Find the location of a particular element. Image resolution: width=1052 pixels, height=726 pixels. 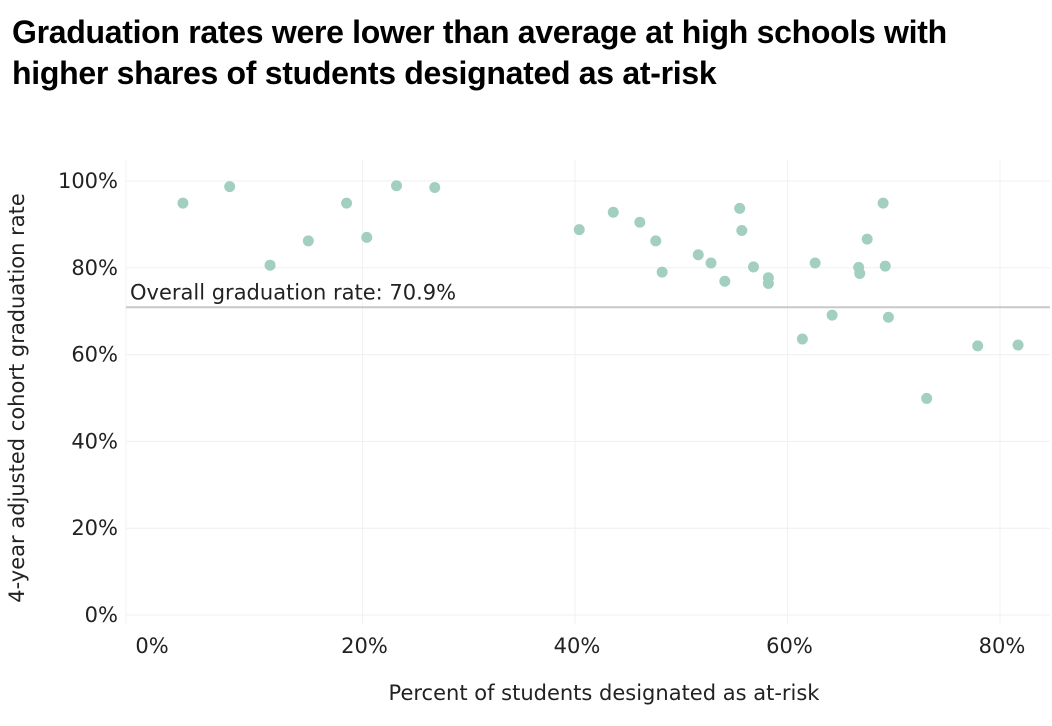

reference-line-label: Overall graduation rate: 70.9% is located at coordinates (293, 292).